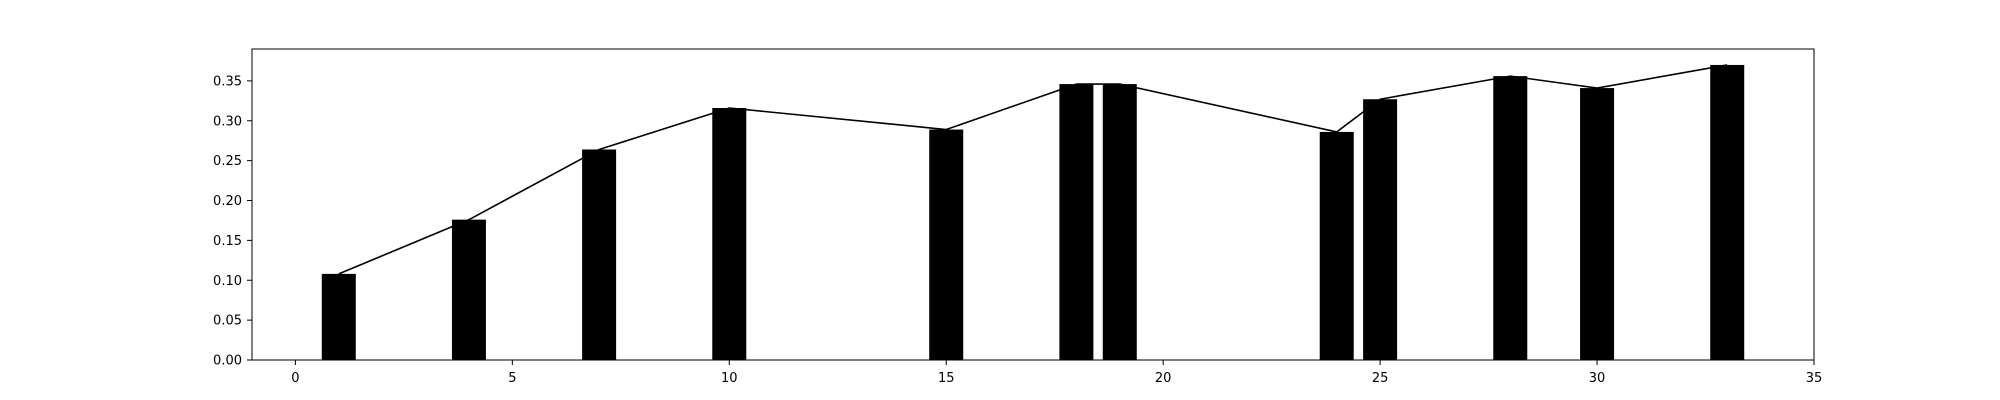 The width and height of the screenshot is (2000, 400). Describe the element at coordinates (227, 121) in the screenshot. I see `y-tick-label-6: 0.30` at that location.